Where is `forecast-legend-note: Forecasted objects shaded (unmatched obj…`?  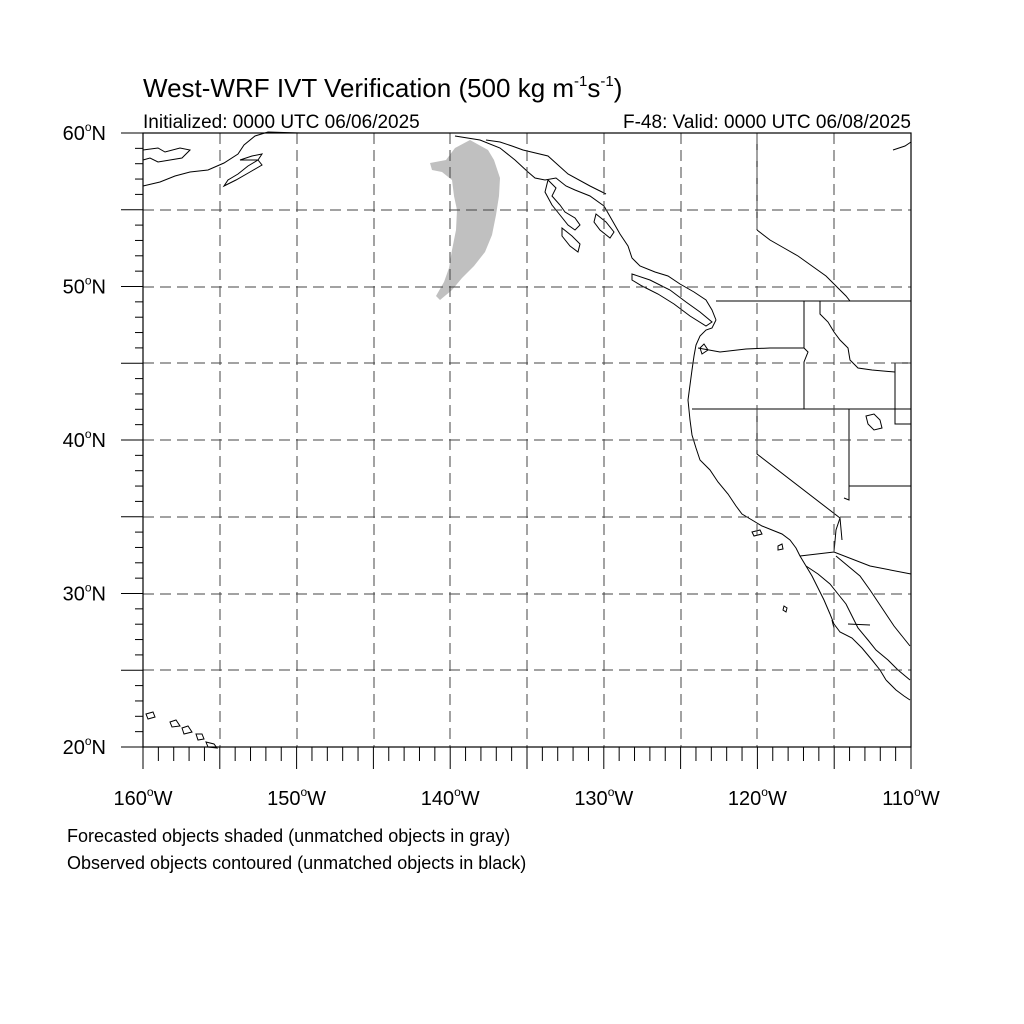 forecast-legend-note: Forecasted objects shaded (unmatched obj… is located at coordinates (288, 836).